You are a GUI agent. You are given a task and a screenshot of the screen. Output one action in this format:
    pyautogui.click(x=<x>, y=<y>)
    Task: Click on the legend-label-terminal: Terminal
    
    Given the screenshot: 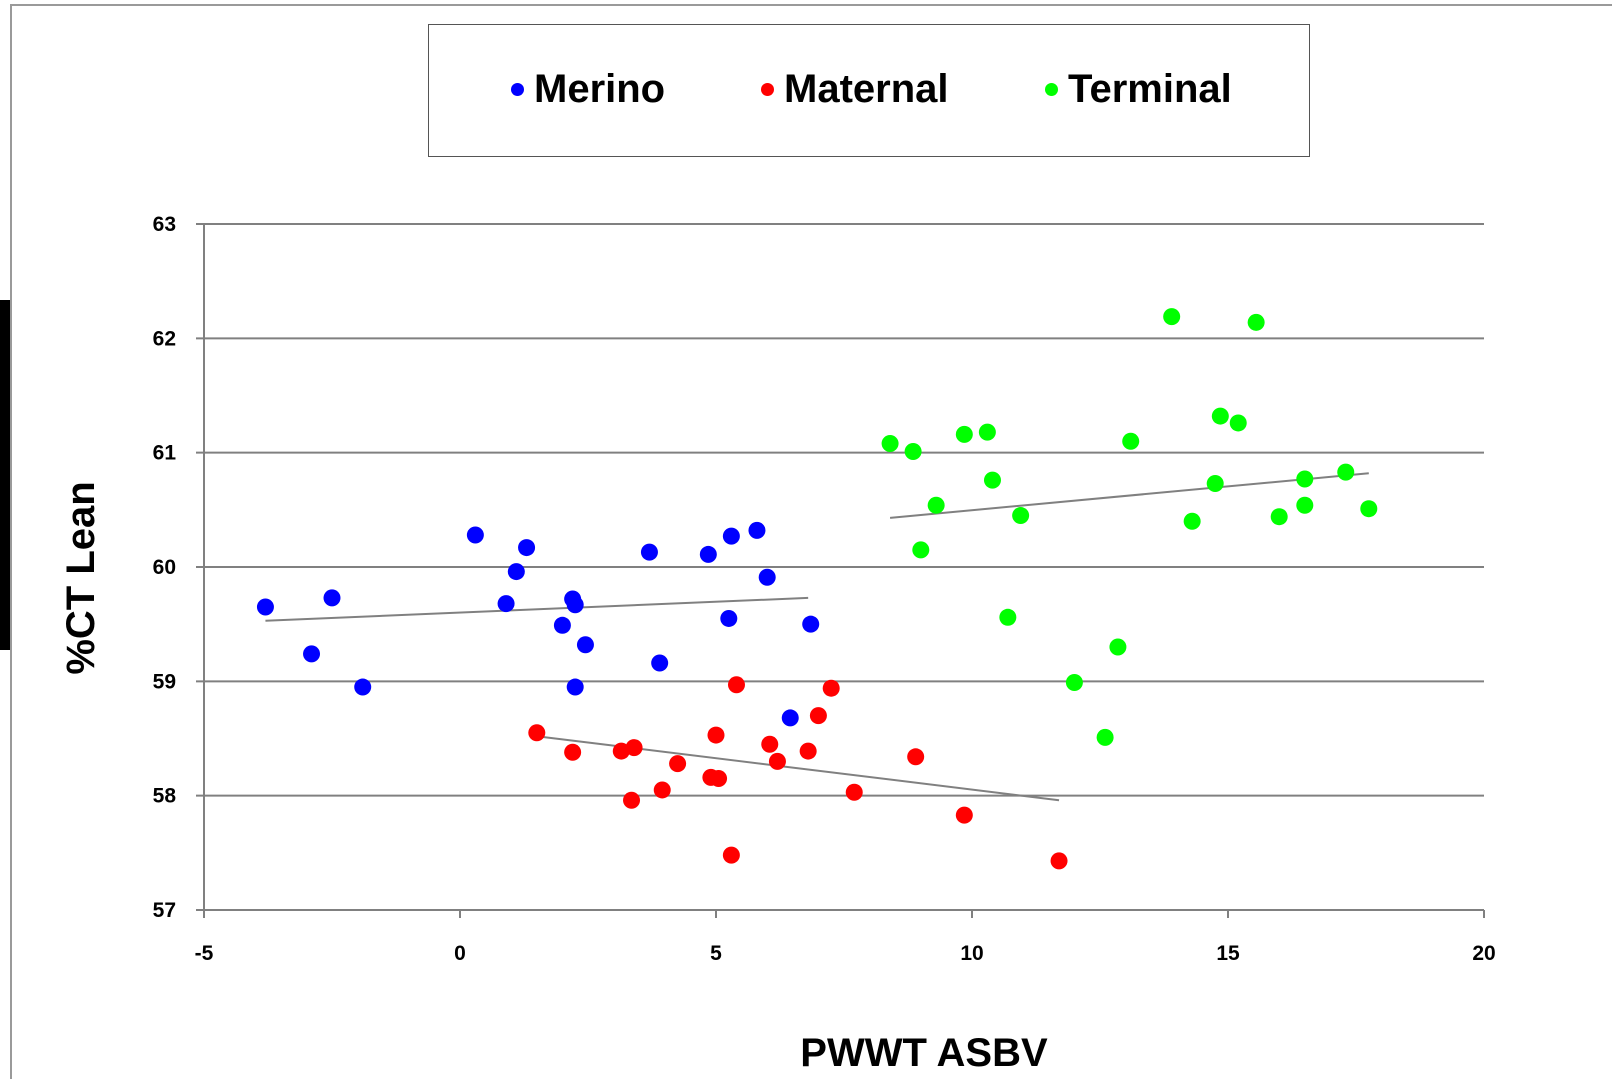 What is the action you would take?
    pyautogui.click(x=1150, y=89)
    